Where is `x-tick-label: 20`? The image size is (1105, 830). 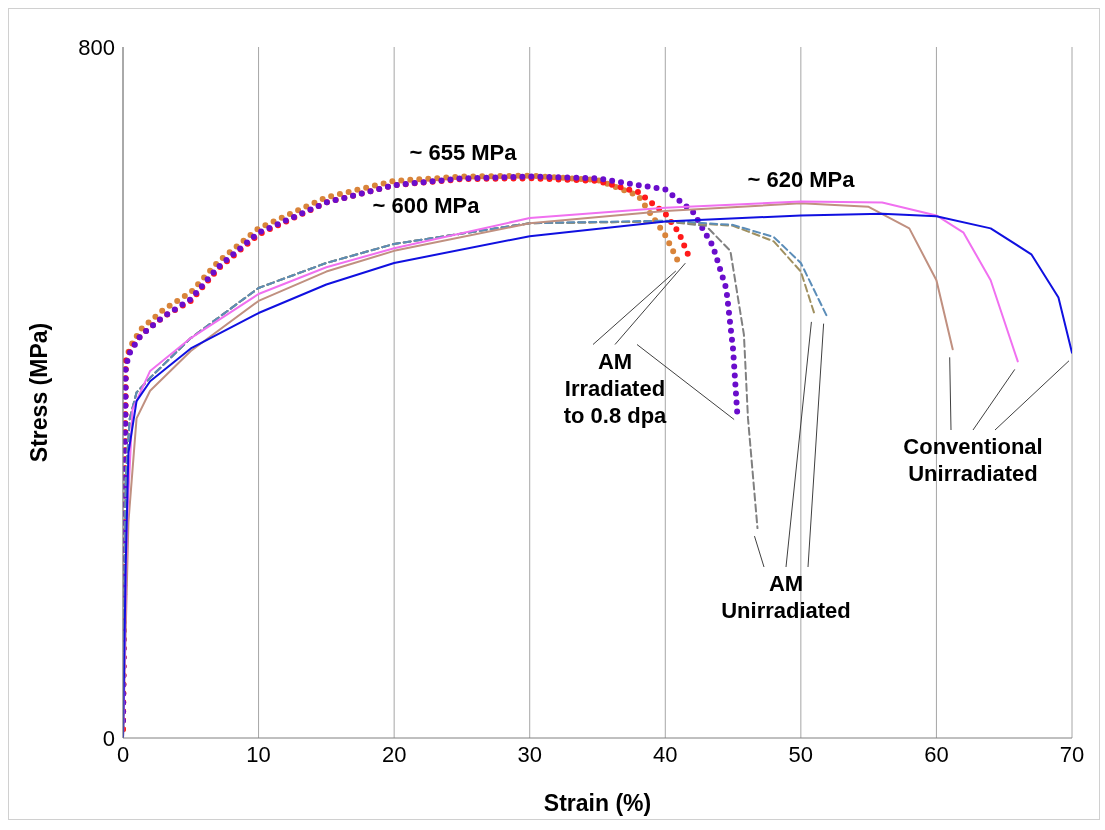
x-tick-label: 20 is located at coordinates (394, 754).